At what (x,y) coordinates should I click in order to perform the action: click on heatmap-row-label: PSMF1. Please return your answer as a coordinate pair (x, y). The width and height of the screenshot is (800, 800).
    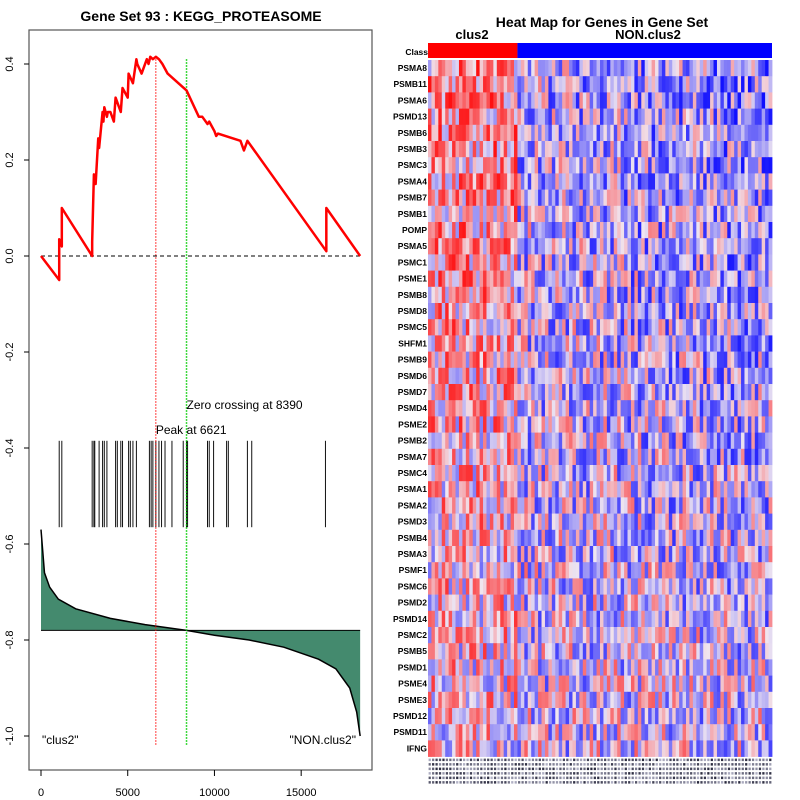
    Looking at the image, I should click on (413, 570).